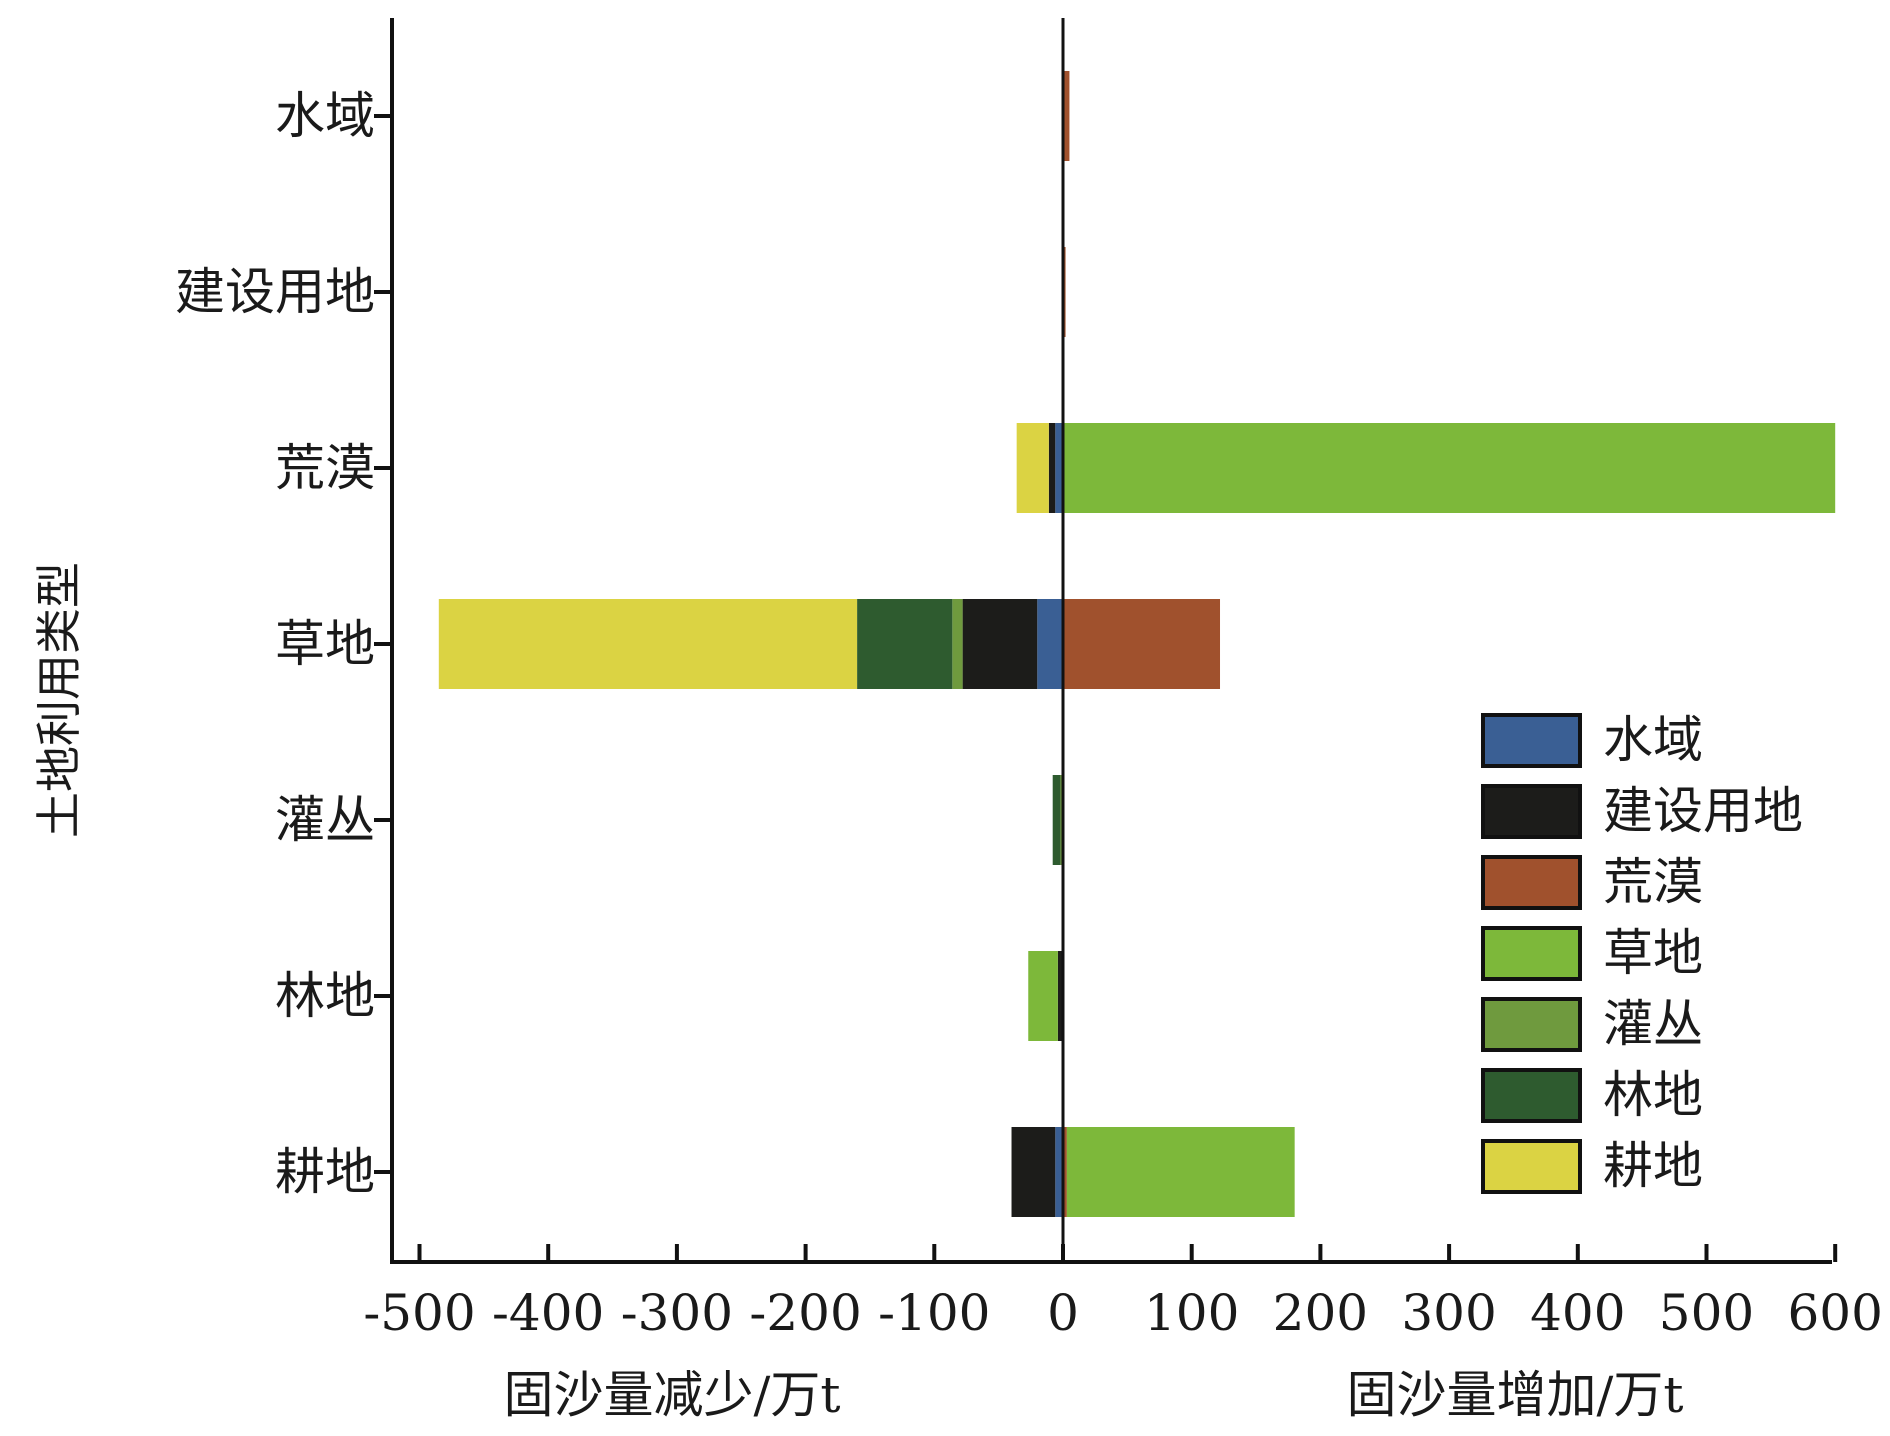 Image resolution: width=1890 pixels, height=1436 pixels. I want to click on x-tick-label: 100, so click(1191, 1313).